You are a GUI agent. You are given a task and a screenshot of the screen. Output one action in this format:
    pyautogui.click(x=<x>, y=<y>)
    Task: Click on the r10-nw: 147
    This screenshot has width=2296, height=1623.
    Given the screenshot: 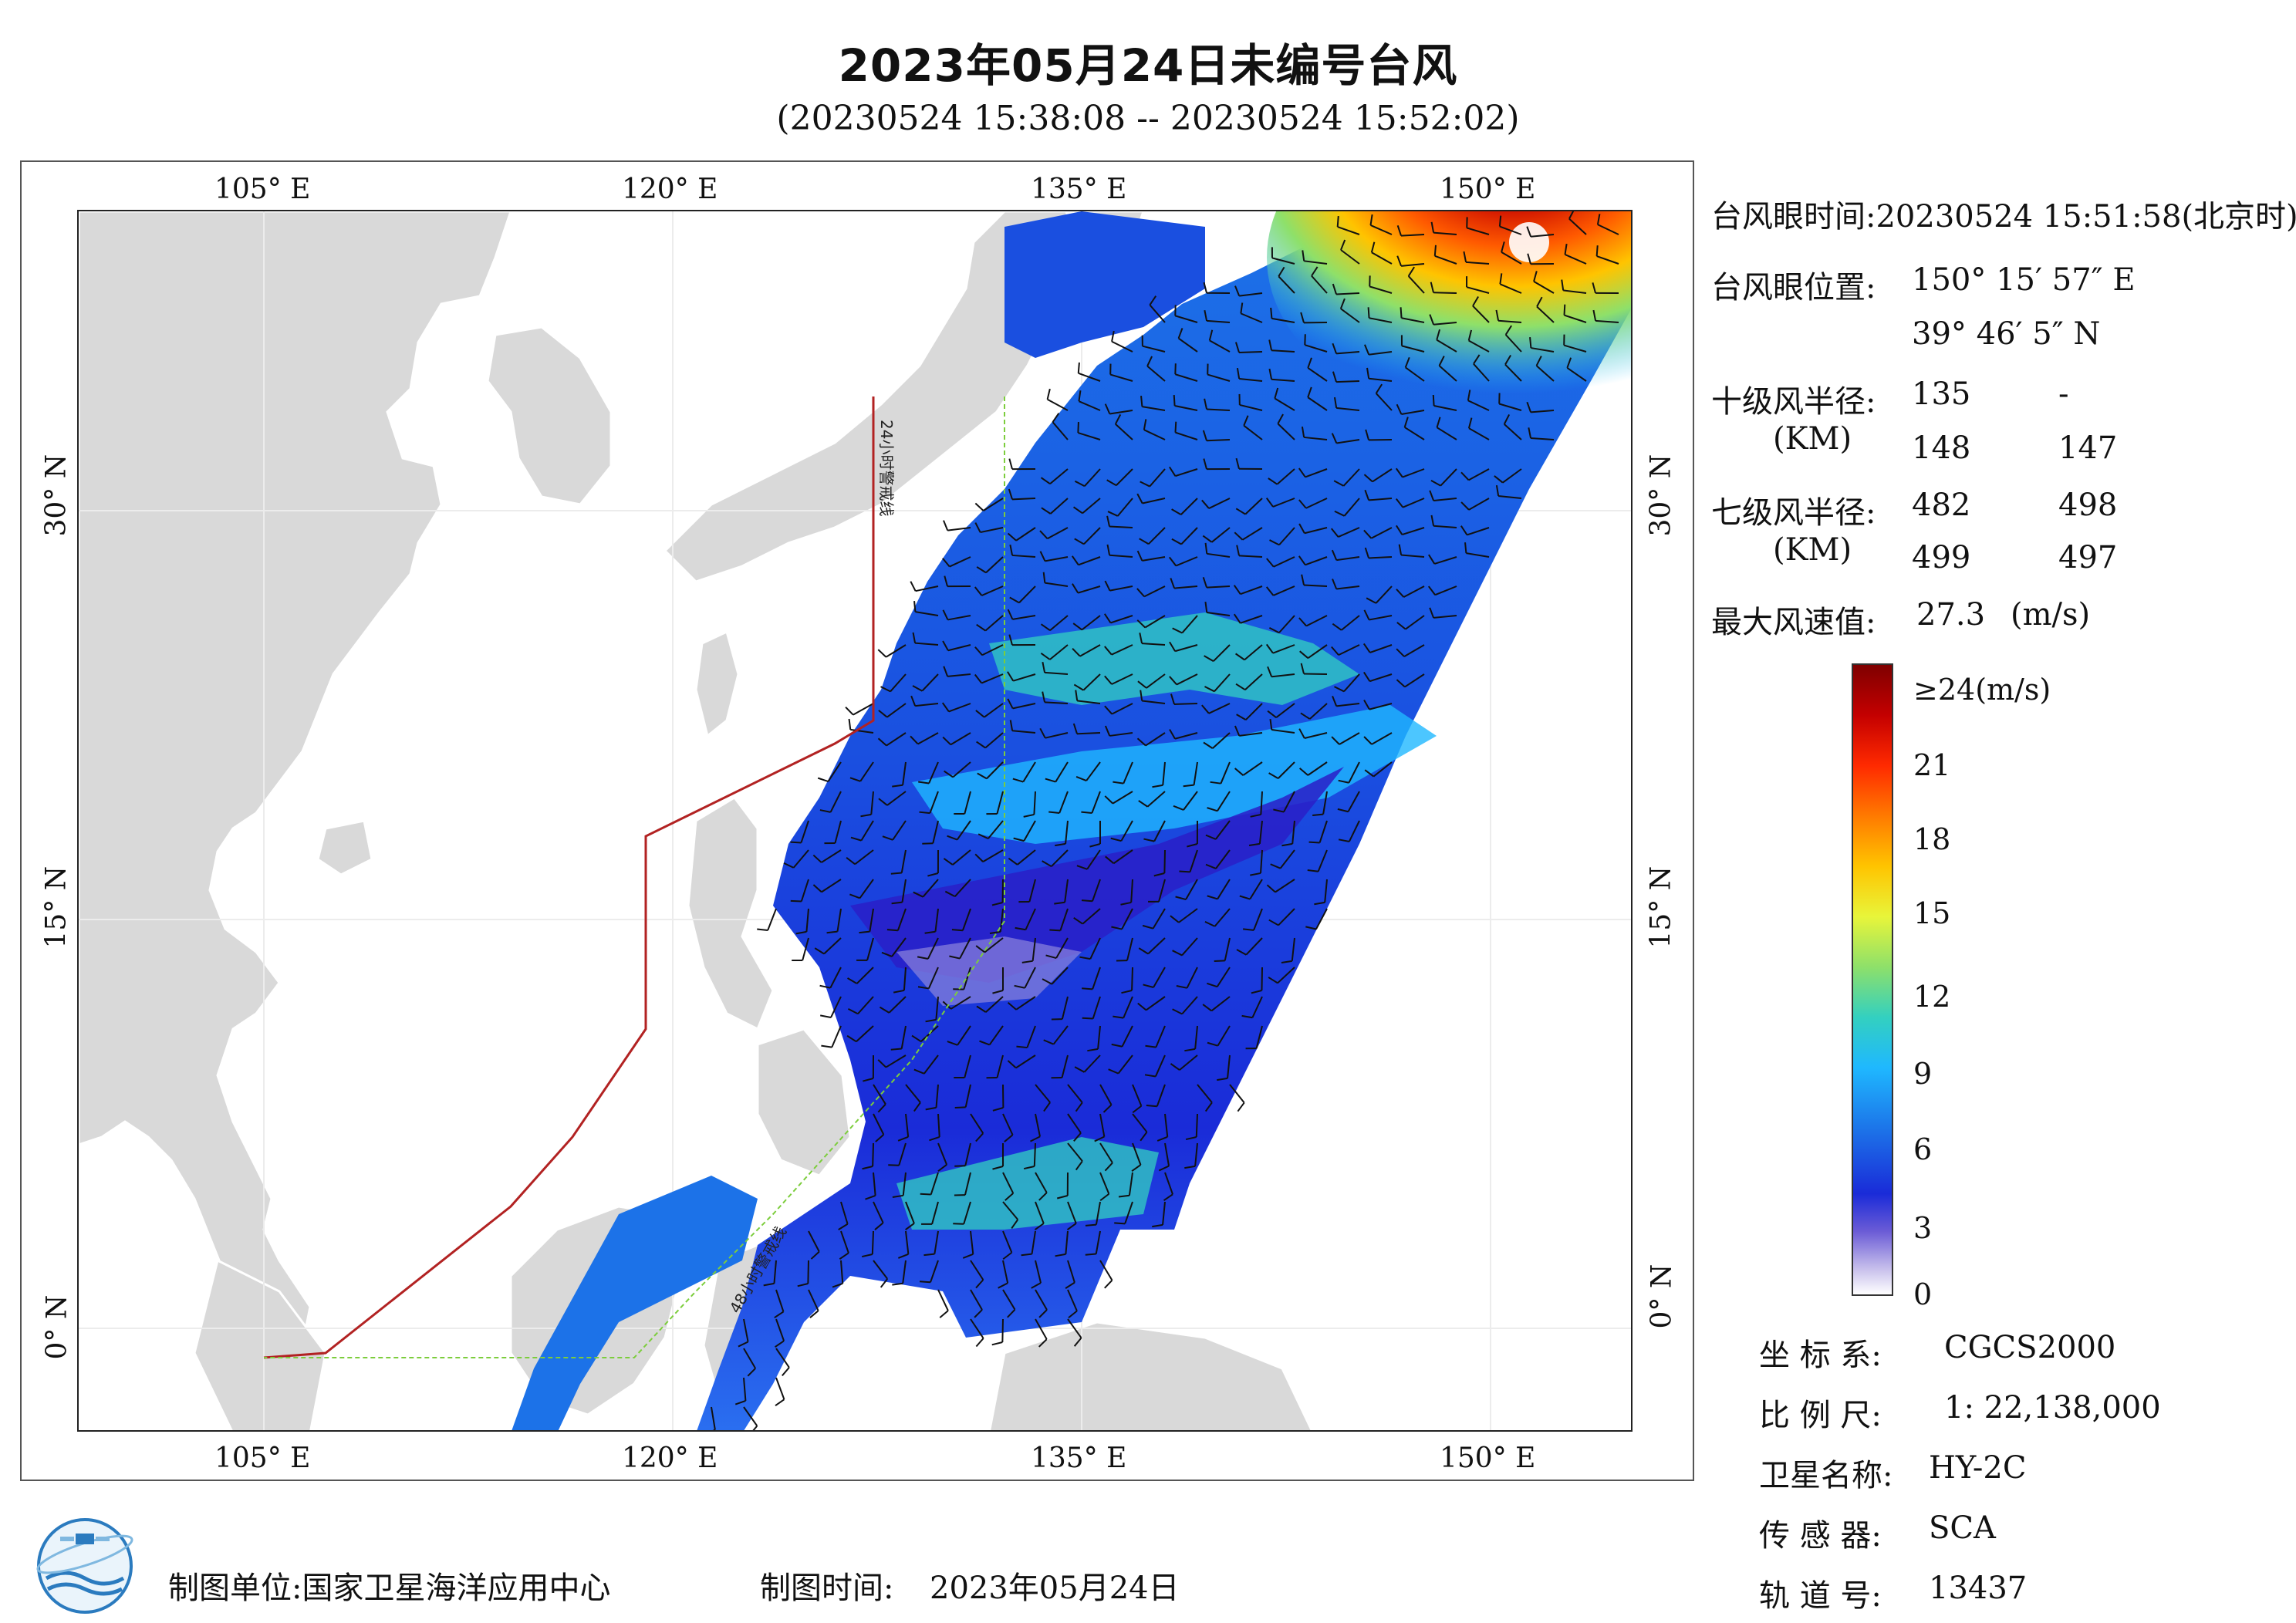 What is the action you would take?
    pyautogui.click(x=2088, y=448)
    